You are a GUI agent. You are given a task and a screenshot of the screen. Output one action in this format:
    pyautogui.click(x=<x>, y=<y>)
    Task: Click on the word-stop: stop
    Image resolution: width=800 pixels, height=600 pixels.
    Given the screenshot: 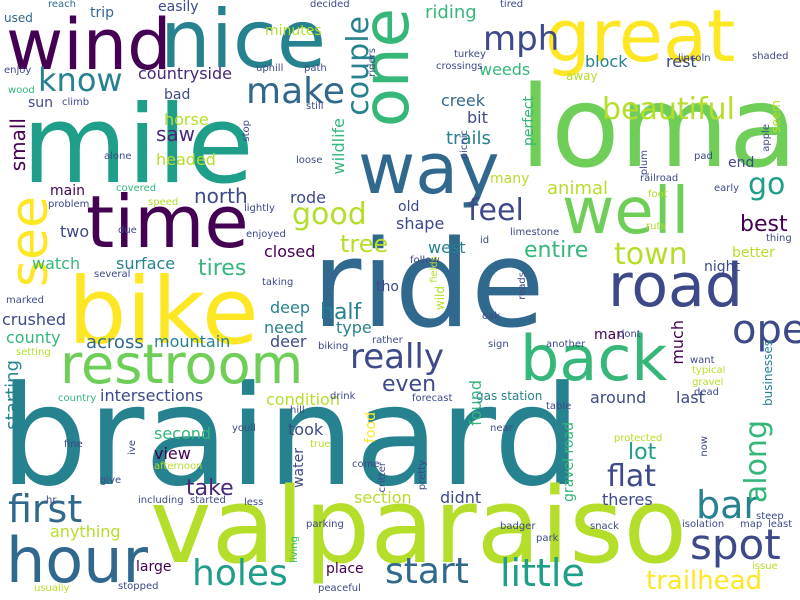 What is the action you would take?
    pyautogui.click(x=246, y=131)
    